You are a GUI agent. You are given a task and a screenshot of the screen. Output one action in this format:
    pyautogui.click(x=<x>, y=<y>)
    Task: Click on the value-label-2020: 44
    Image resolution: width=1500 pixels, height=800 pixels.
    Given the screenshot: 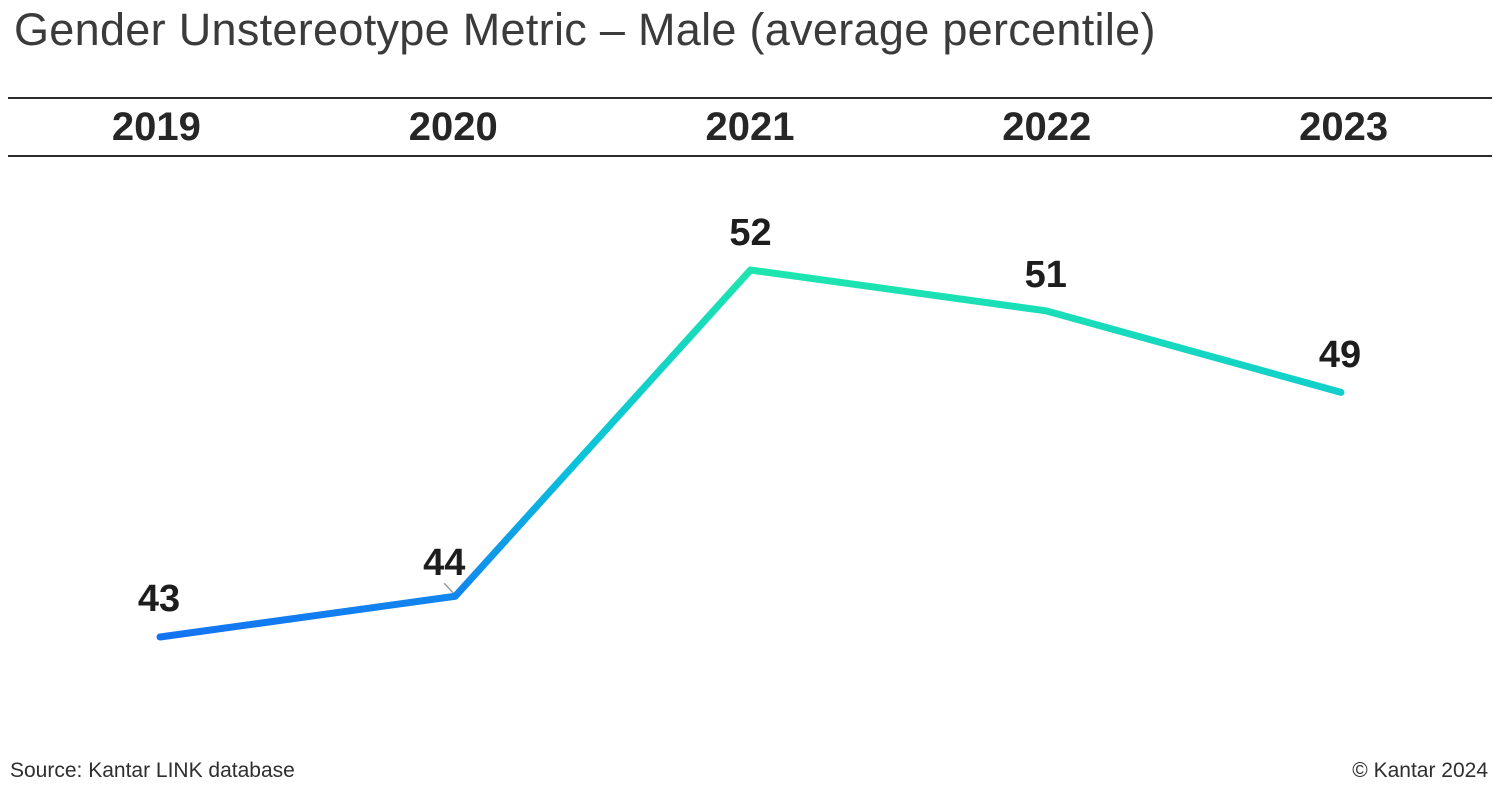 What is the action you would take?
    pyautogui.click(x=444, y=563)
    